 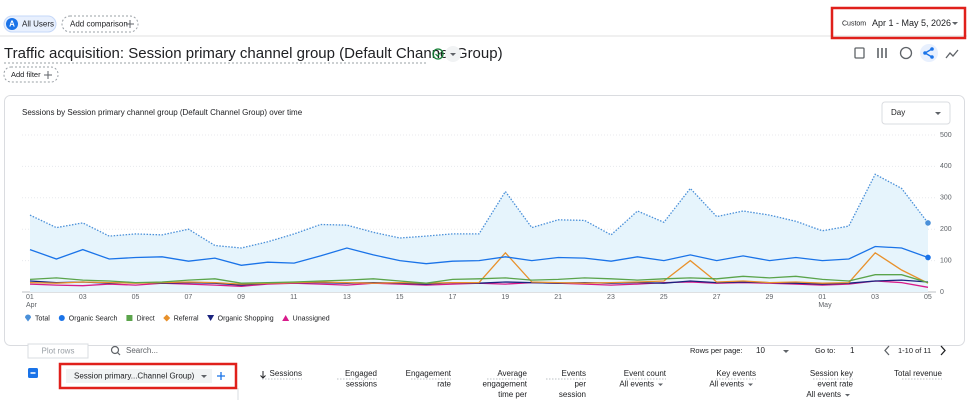 What do you see at coordinates (914, 350) in the screenshot?
I see `pagination: 1-10 of 11` at bounding box center [914, 350].